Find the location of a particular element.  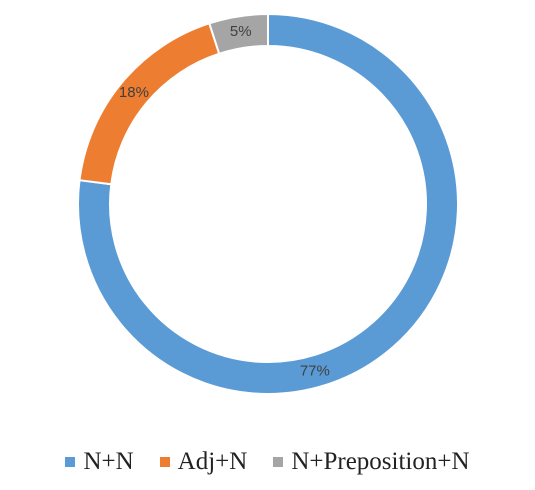

legend-label: Adj+N is located at coordinates (212, 461).